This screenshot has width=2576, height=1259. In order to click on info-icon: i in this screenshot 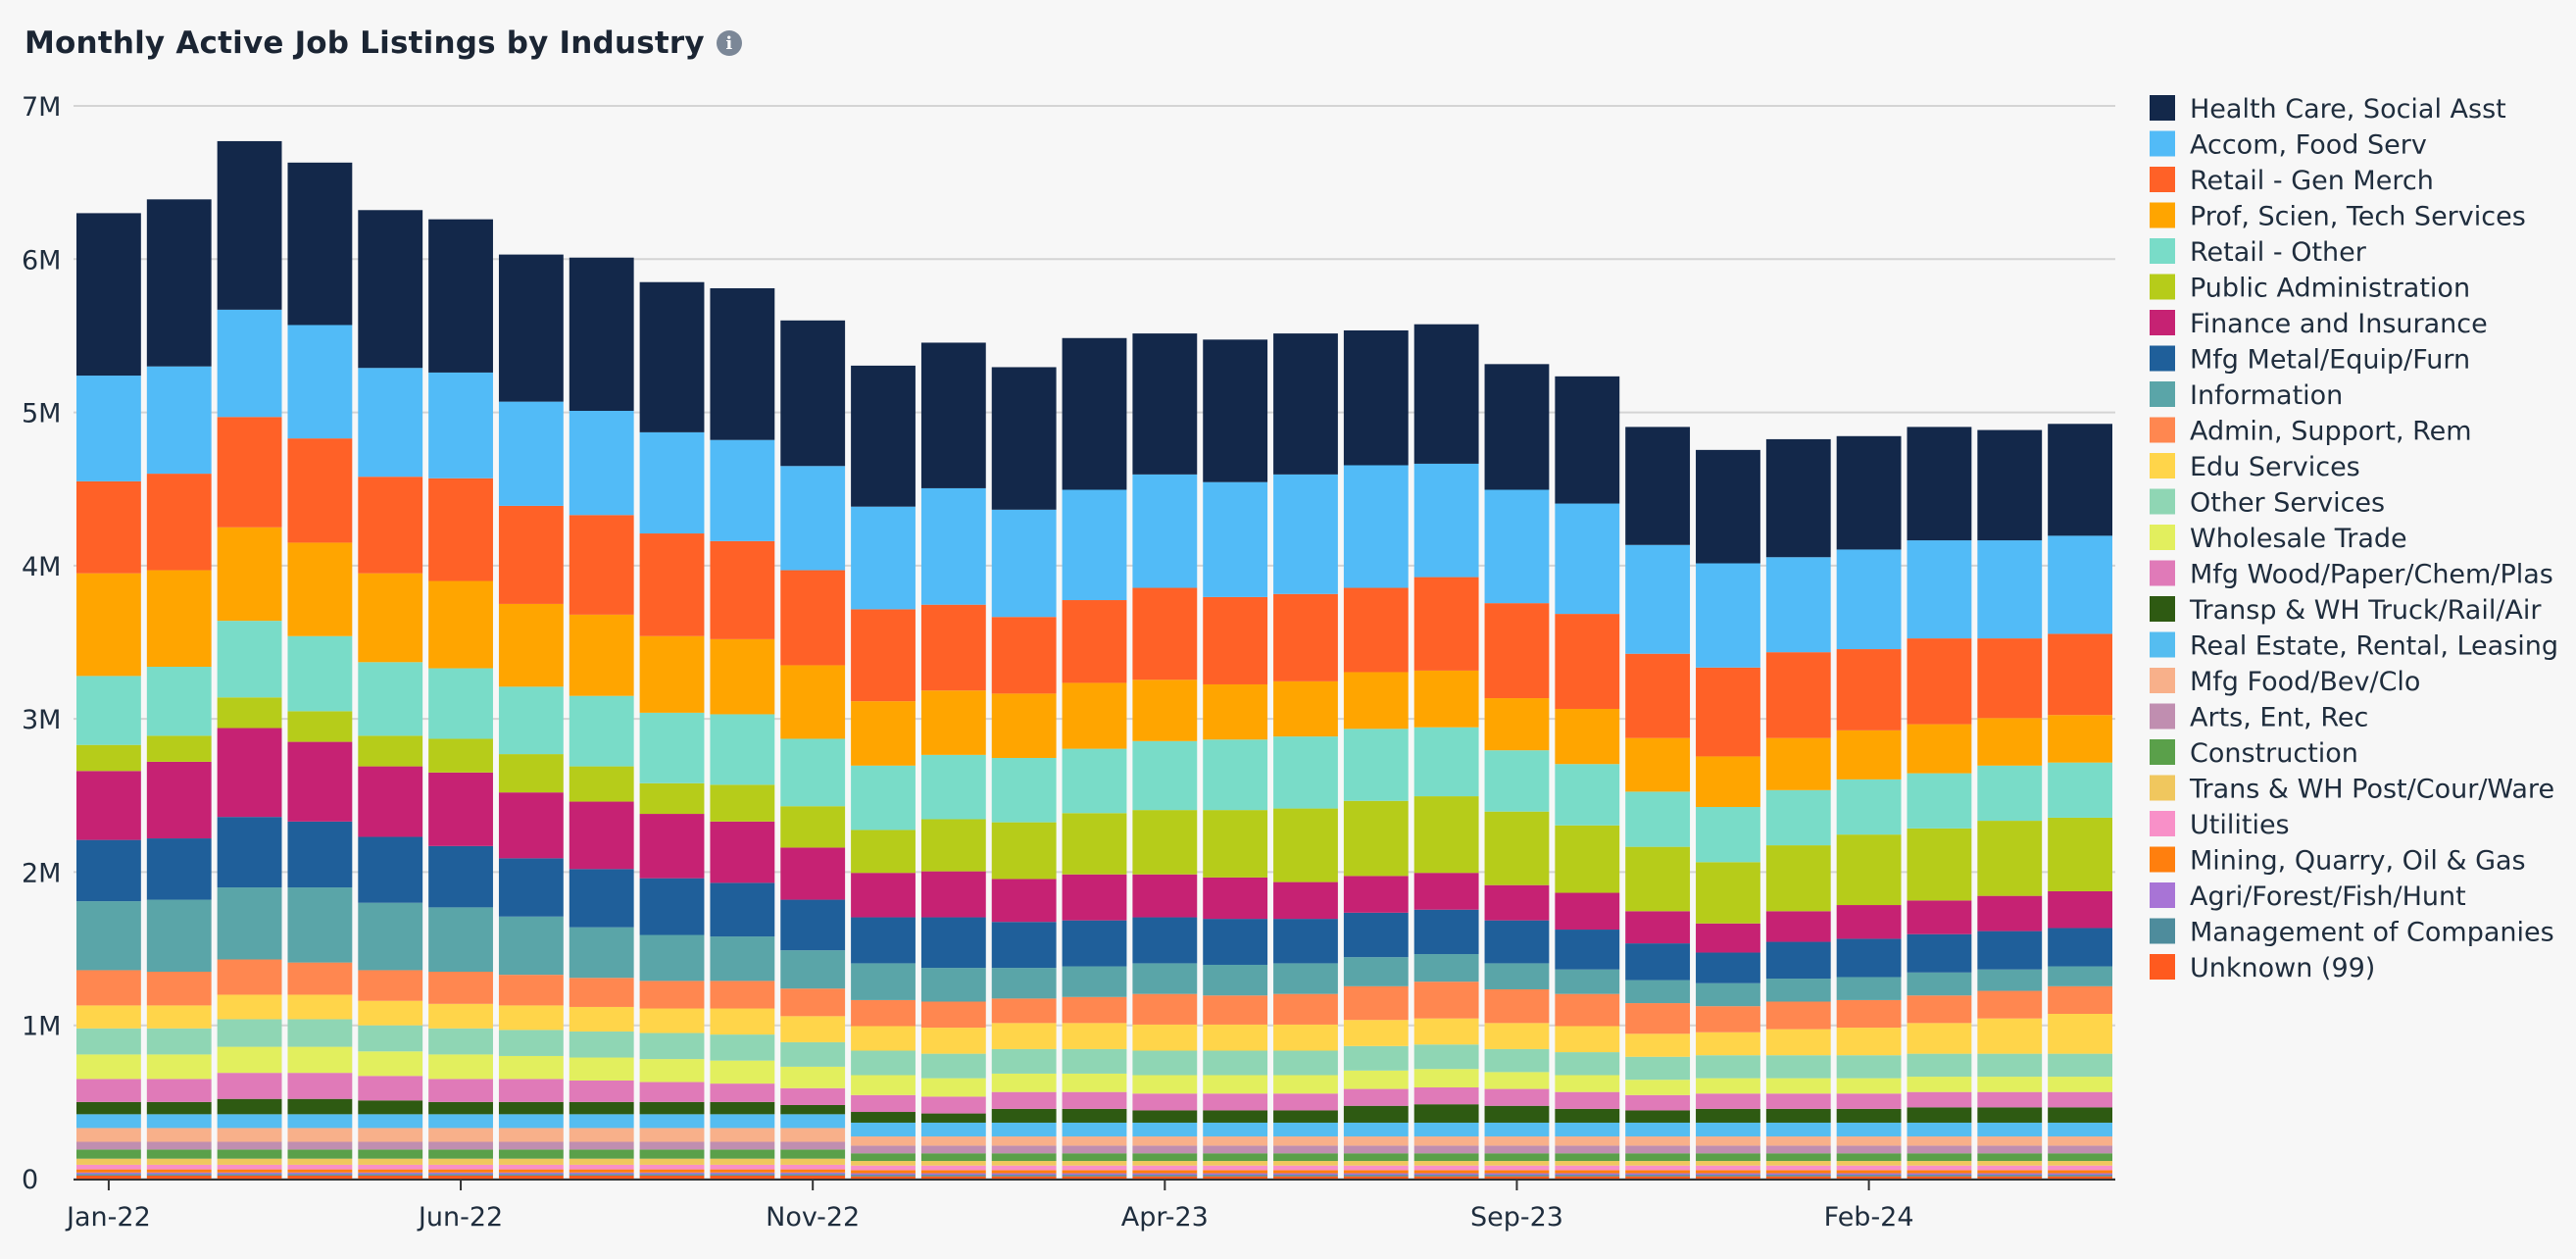, I will do `click(729, 43)`.